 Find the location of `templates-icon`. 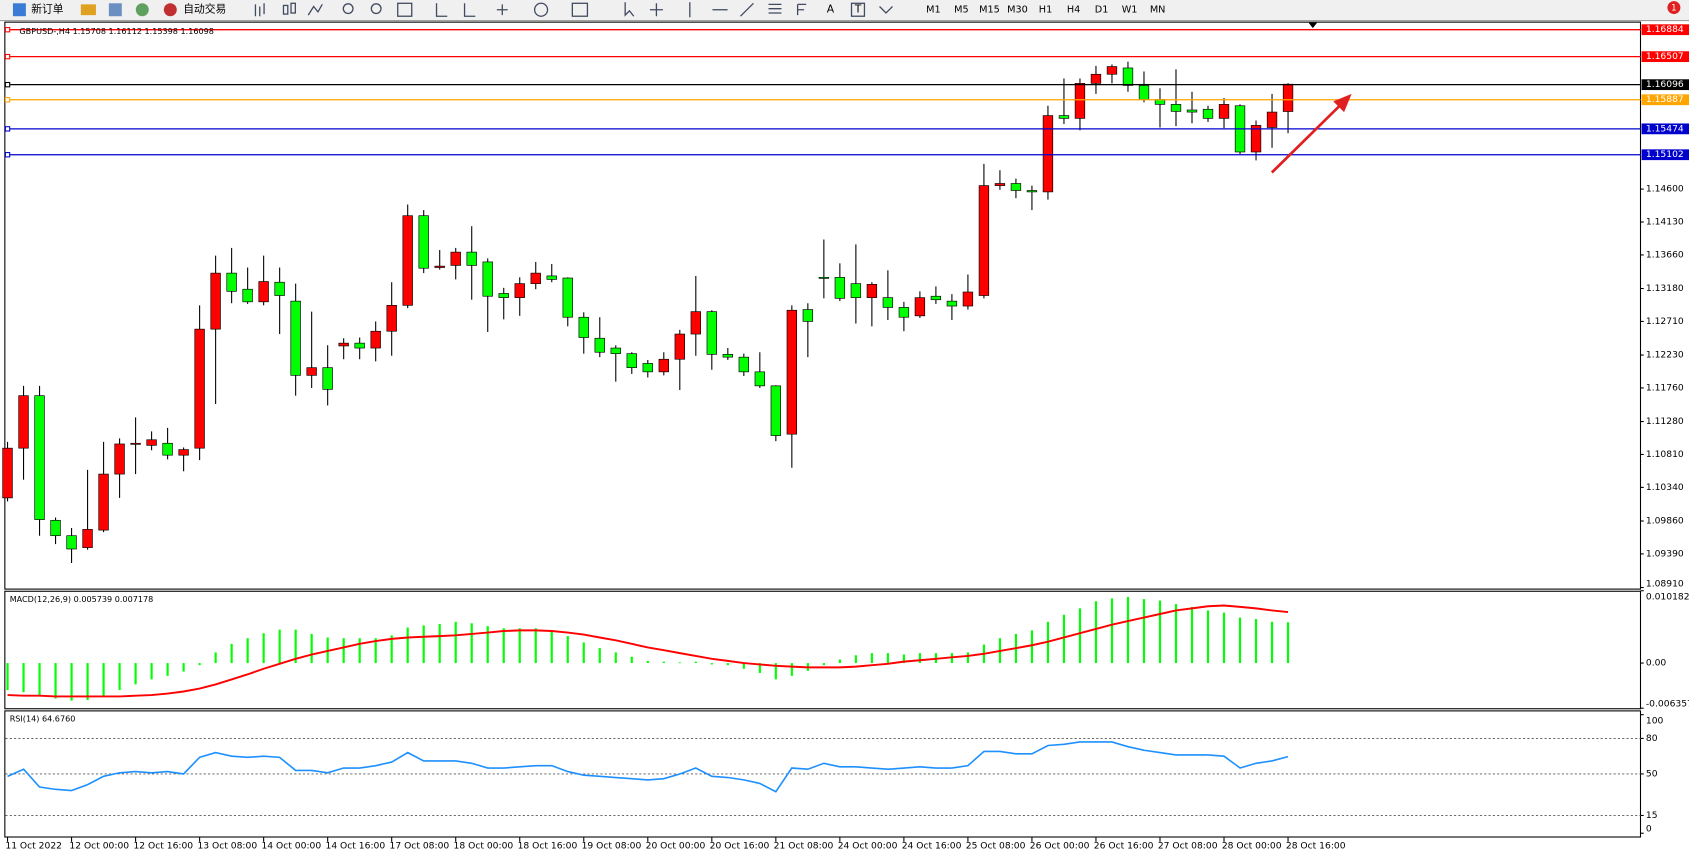

templates-icon is located at coordinates (580, 9).